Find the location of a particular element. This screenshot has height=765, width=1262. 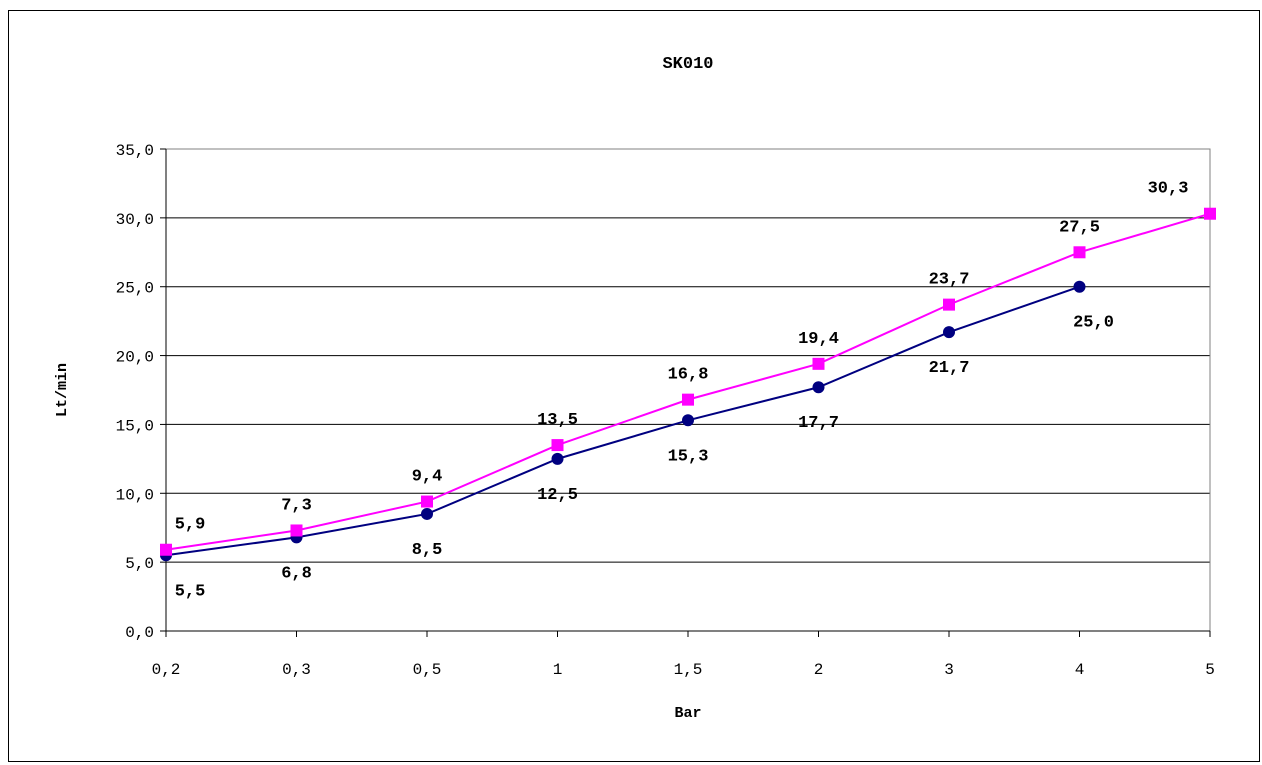

data-label: 17,7 is located at coordinates (818, 423).